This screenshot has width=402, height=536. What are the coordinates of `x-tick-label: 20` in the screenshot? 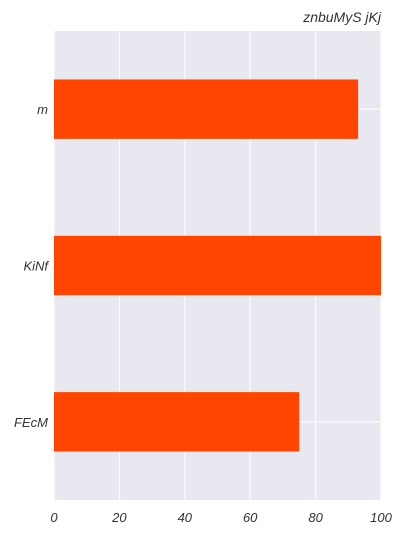 It's located at (119, 517).